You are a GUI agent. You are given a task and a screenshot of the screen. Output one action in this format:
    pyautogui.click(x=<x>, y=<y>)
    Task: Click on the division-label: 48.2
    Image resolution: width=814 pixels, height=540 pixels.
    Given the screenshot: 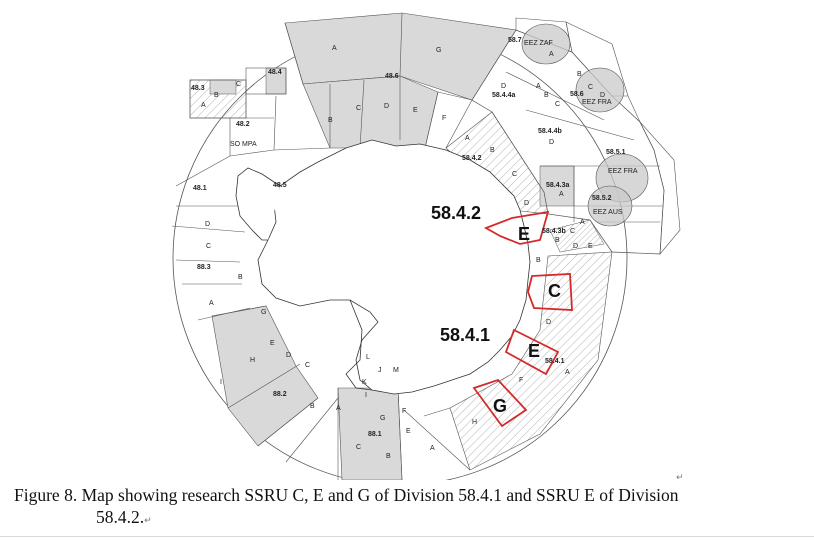 What is the action you would take?
    pyautogui.click(x=243, y=124)
    